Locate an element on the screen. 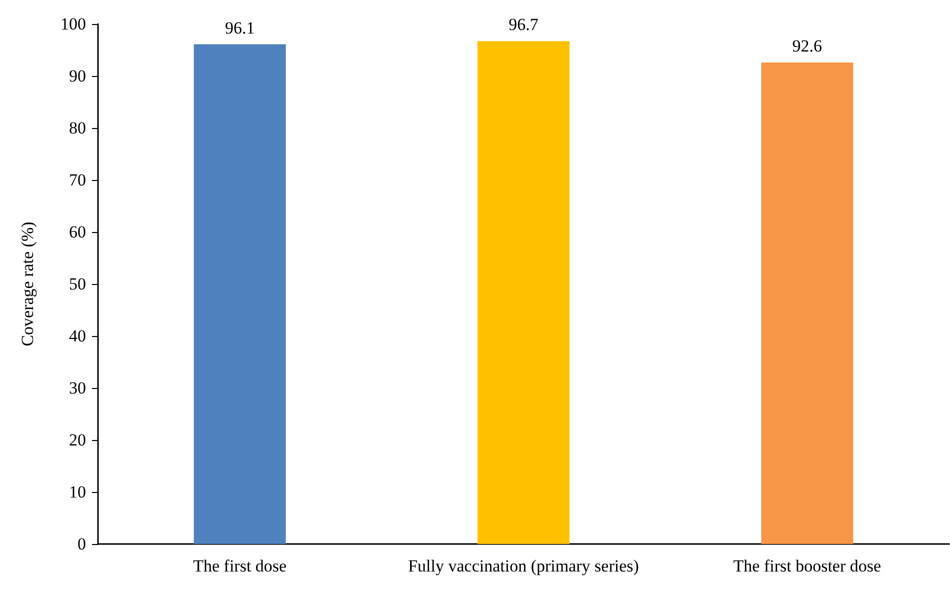 This screenshot has width=950, height=602. y-tick-label: 30 is located at coordinates (77, 388).